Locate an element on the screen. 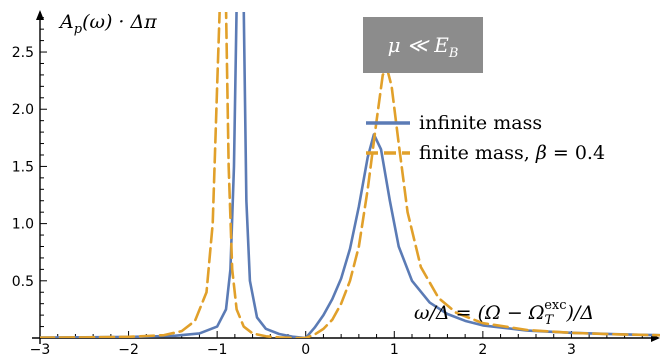 This screenshot has height=364, width=660. y-tick-label: 0.5 is located at coordinates (23, 282).